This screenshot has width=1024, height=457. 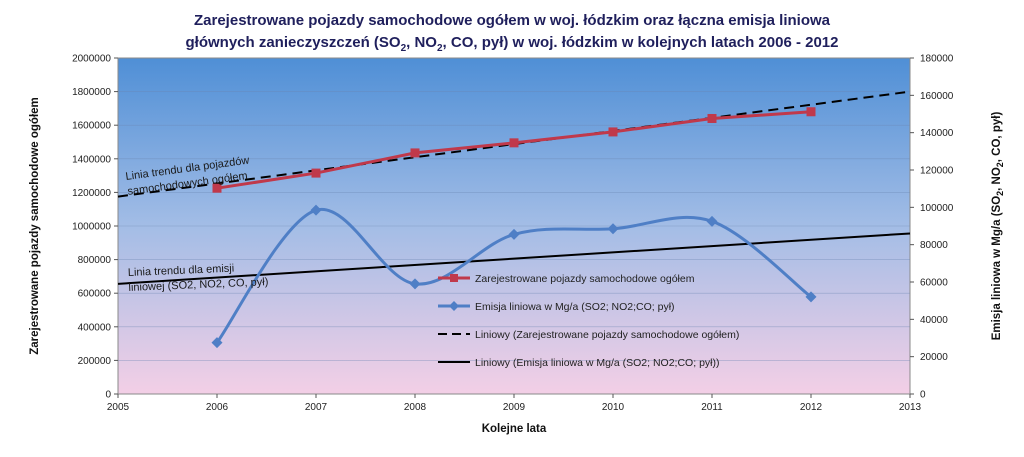 I want to click on x-tick-labels: 2005 2006 2007 2008 2009 2010 2011 2012 2013, so click(x=514, y=407).